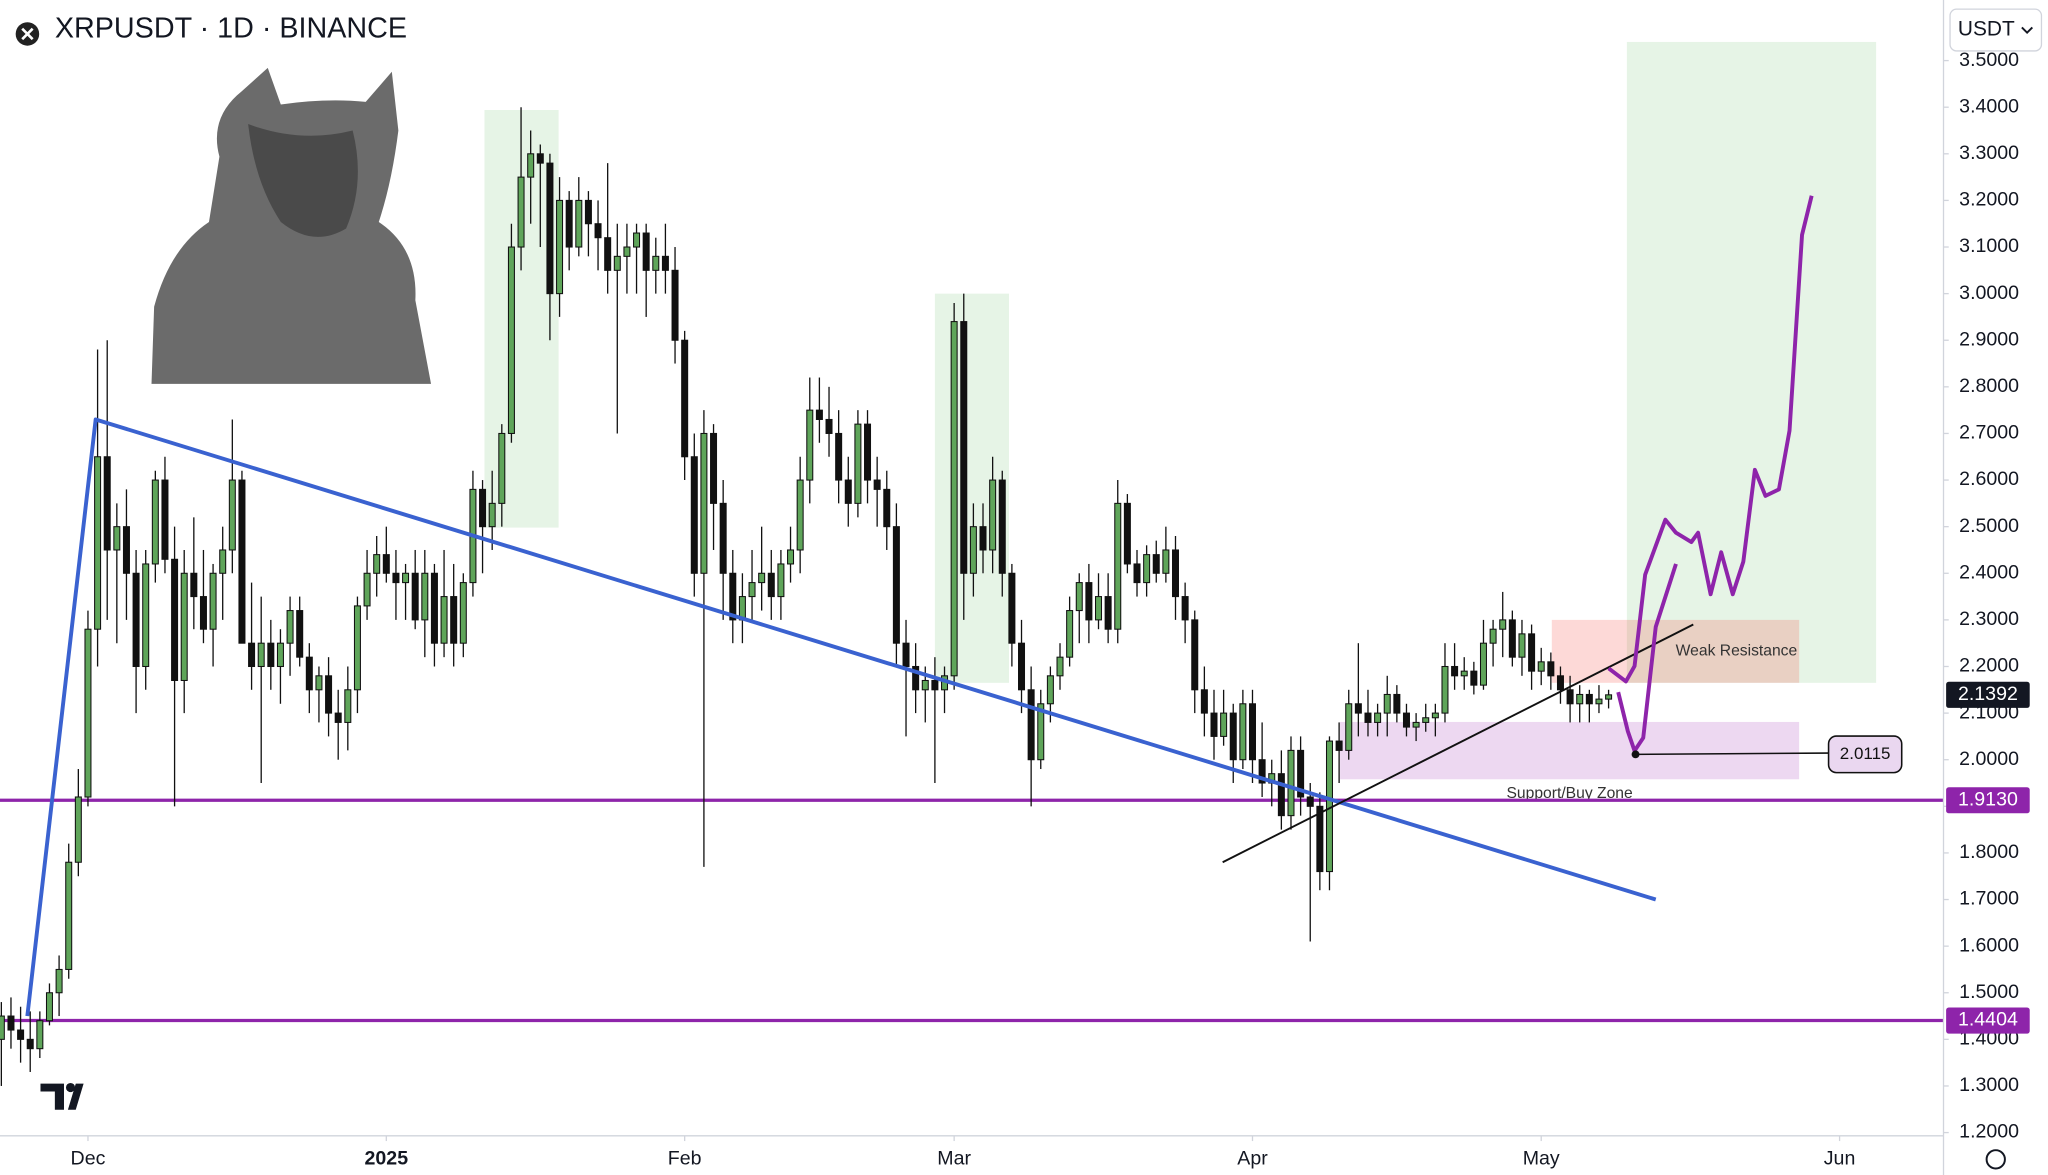  What do you see at coordinates (1989, 246) in the screenshot?
I see `y-tick-label: 3.1000` at bounding box center [1989, 246].